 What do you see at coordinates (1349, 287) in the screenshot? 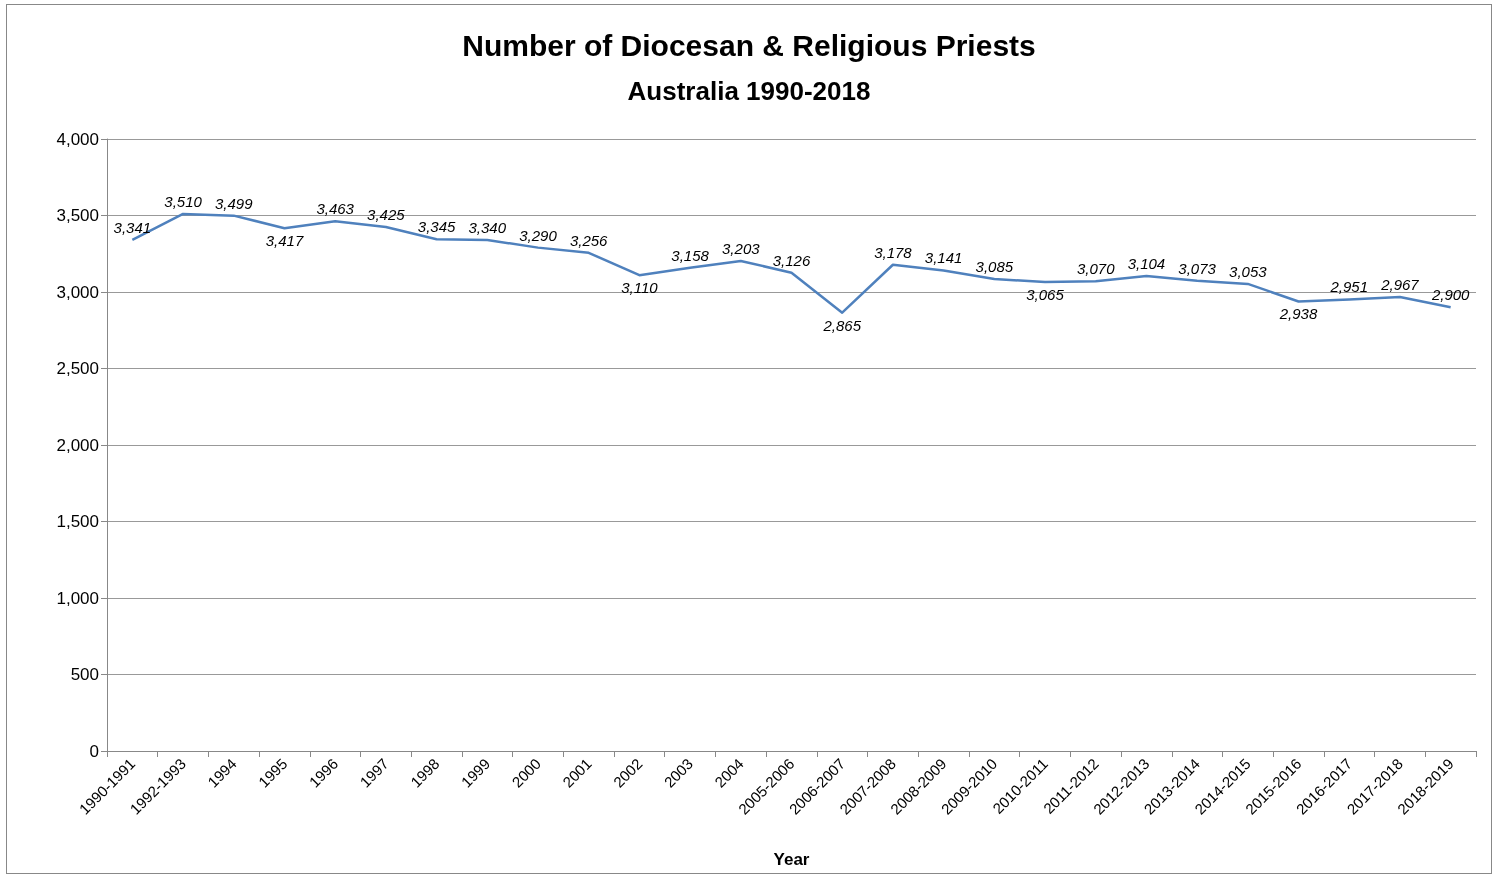
I see `data-label: 2,951` at bounding box center [1349, 287].